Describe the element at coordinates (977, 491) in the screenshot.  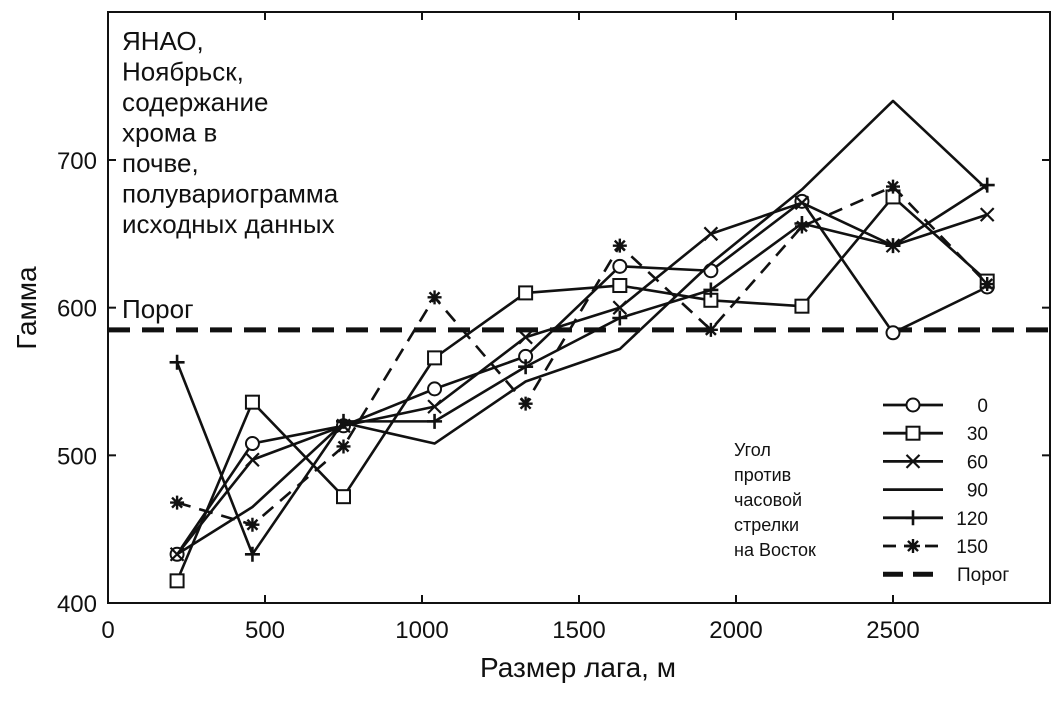
I see `legend-label: 90` at that location.